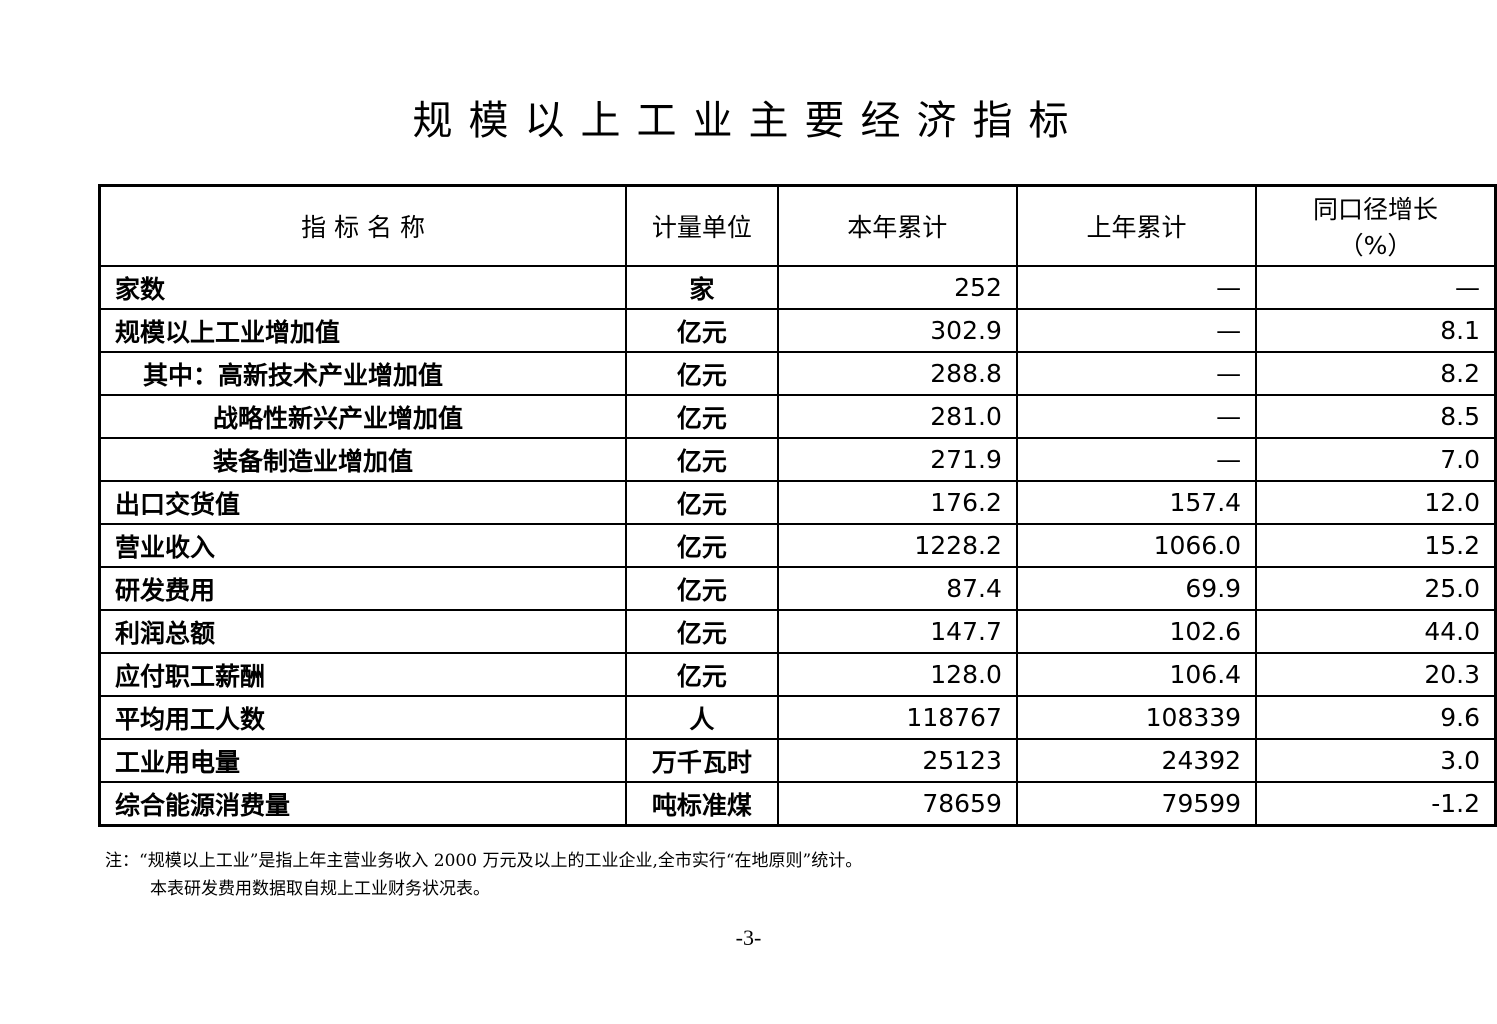  I want to click on cell-current-year: 1228.2, so click(897, 545).